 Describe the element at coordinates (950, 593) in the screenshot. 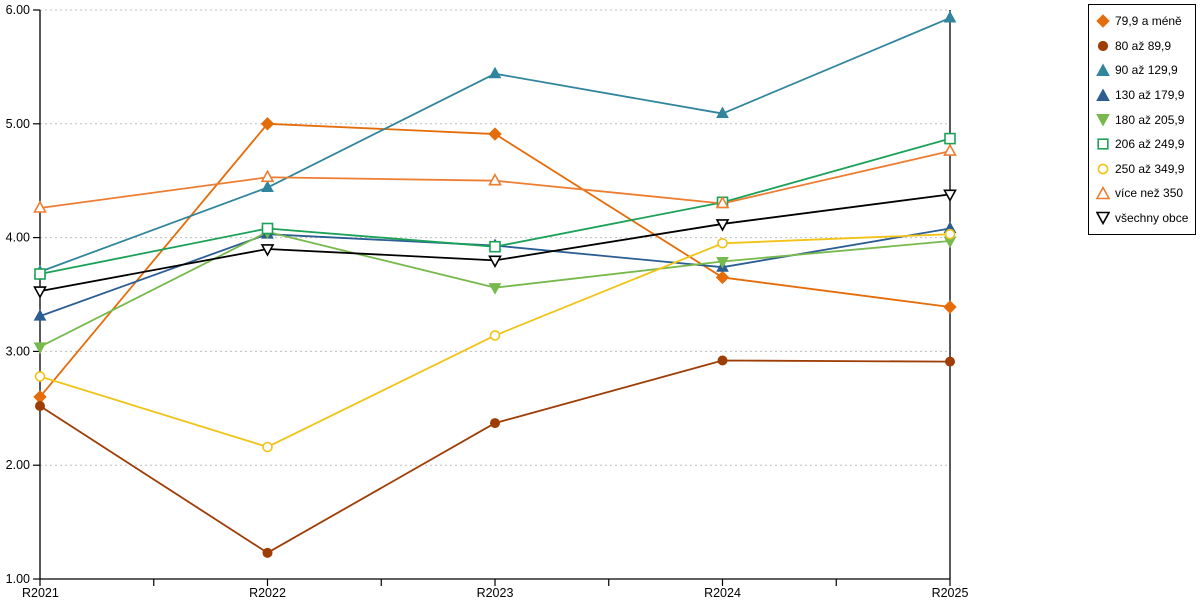

I see `x-tick-label: R2025` at that location.